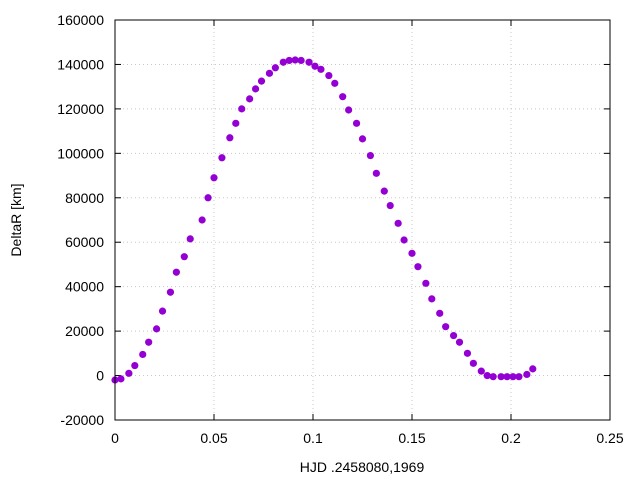 This screenshot has height=480, width=640. I want to click on y-tick-label: 80000, so click(84, 198).